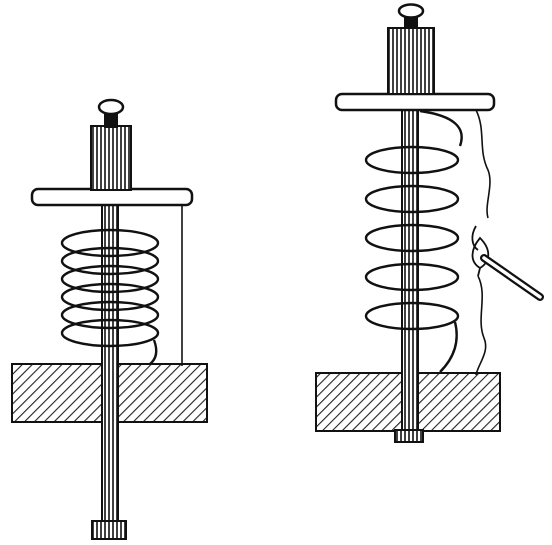 This screenshot has height=545, width=552. I want to click on right-bottom-nut, so click(409, 436).